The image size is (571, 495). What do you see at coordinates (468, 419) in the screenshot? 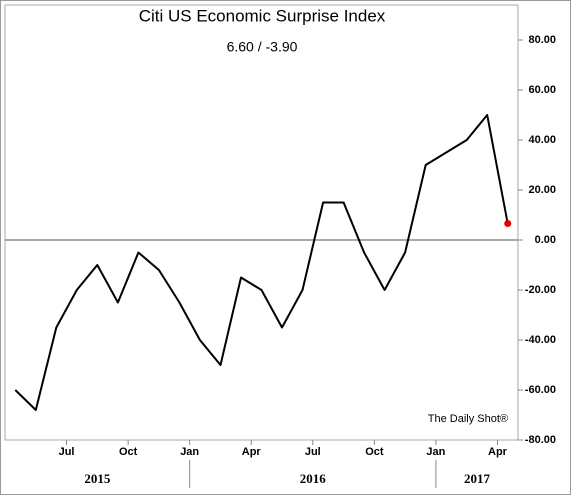
I see `annotation: The Daily Shot®` at bounding box center [468, 419].